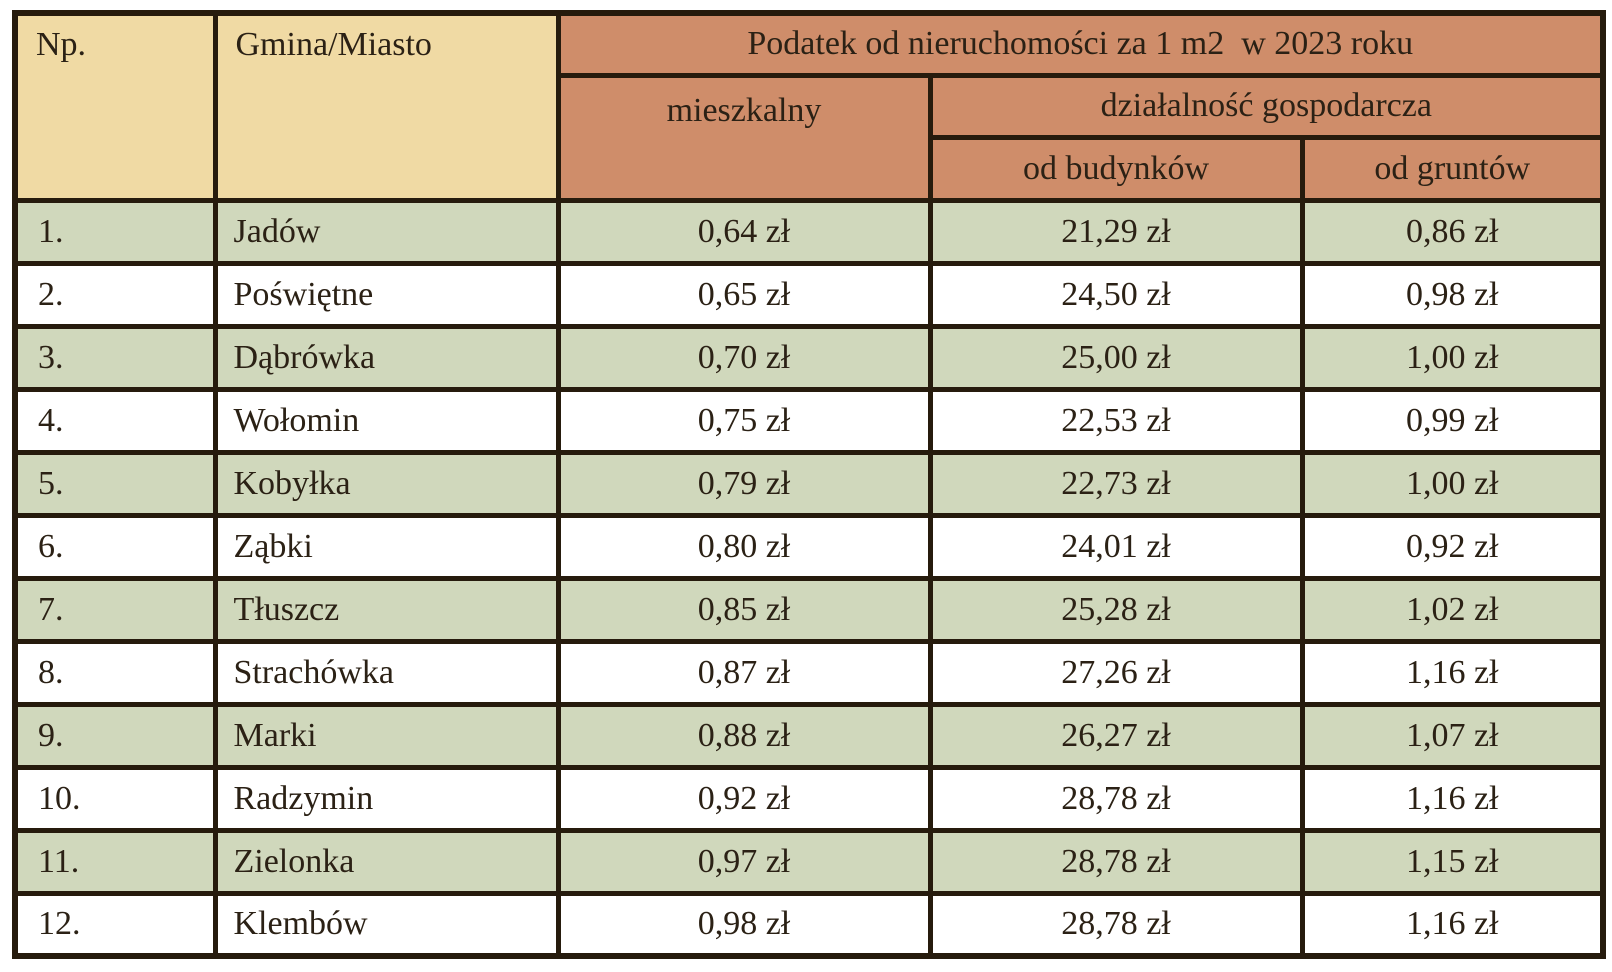  Describe the element at coordinates (386, 106) in the screenshot. I see `header-gmina-miasto: Gmina/Miasto` at that location.